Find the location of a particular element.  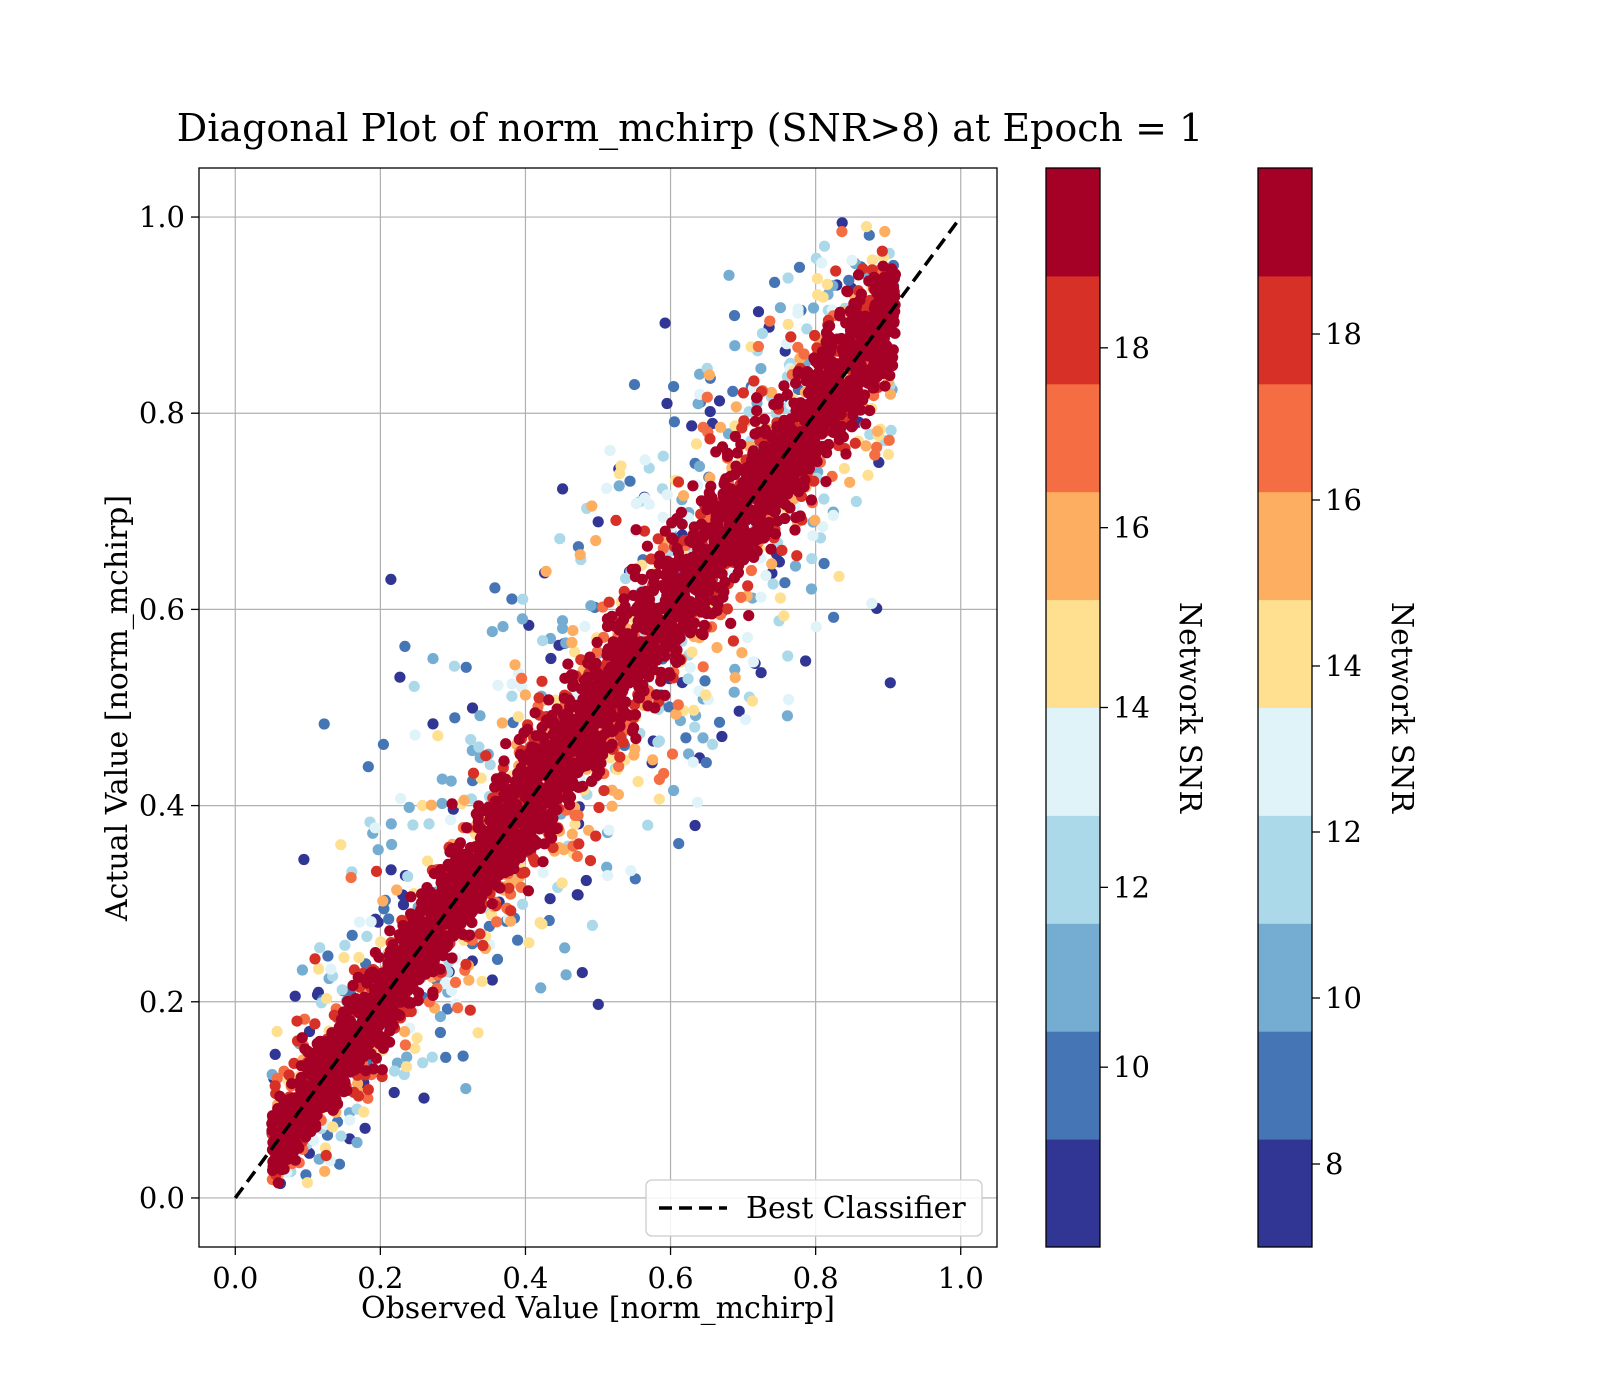

legend-box is located at coordinates (814, 1208).